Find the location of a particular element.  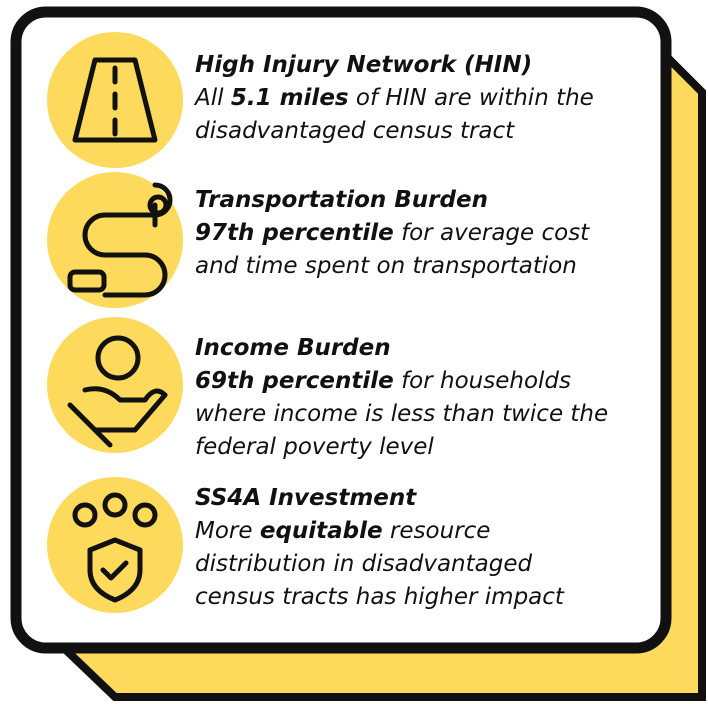

road-icon is located at coordinates (115, 100).